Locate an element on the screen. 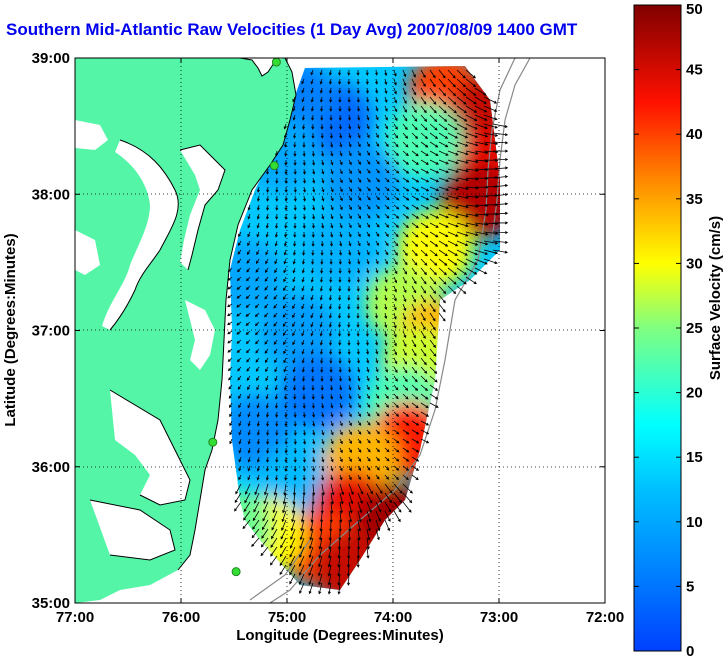 The height and width of the screenshot is (659, 724). speed-cell is located at coordinates (318, 391).